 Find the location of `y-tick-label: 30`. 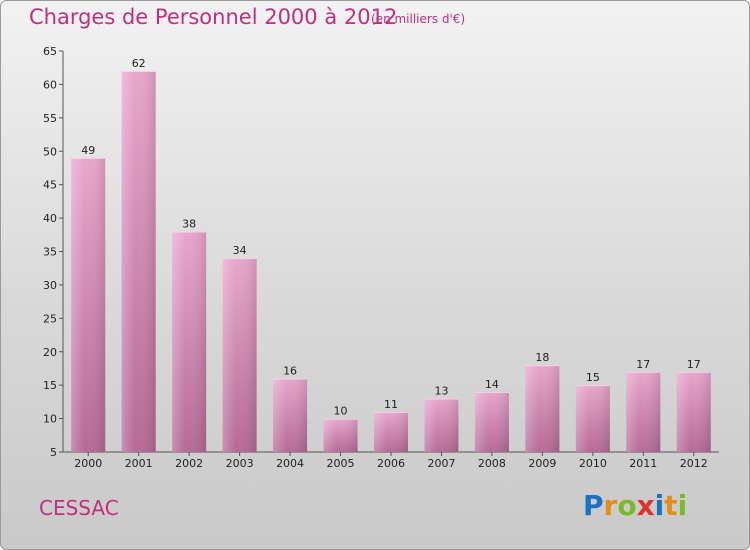

y-tick-label: 30 is located at coordinates (50, 285).